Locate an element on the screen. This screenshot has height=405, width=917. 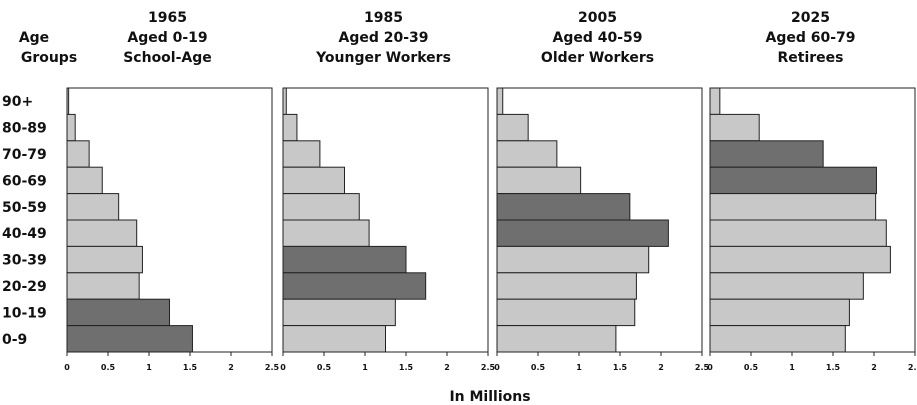
y-axis-title-line-2: Groups is located at coordinates (49, 58).